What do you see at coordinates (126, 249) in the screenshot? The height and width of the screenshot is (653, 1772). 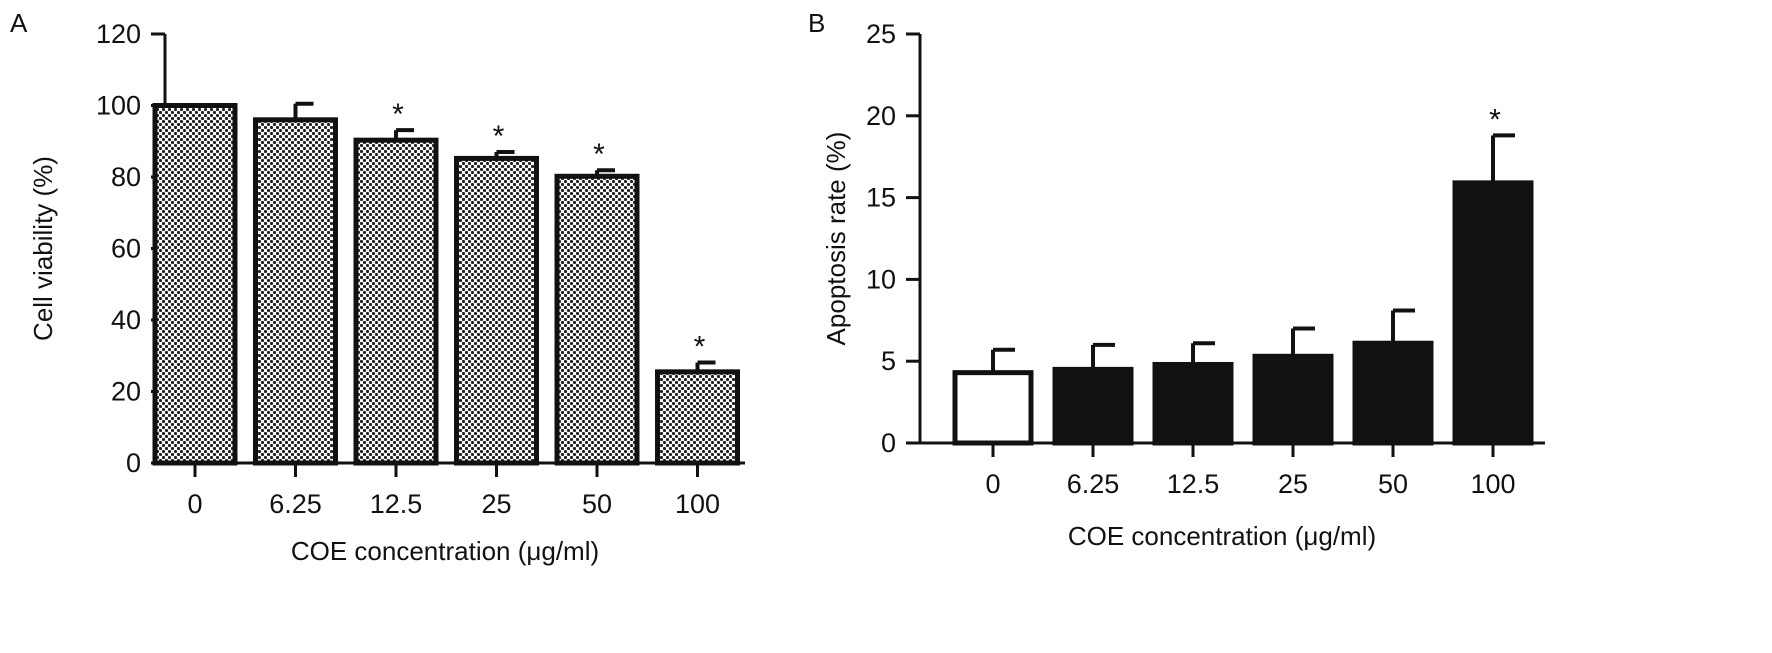 I see `y-tick-label: 60` at bounding box center [126, 249].